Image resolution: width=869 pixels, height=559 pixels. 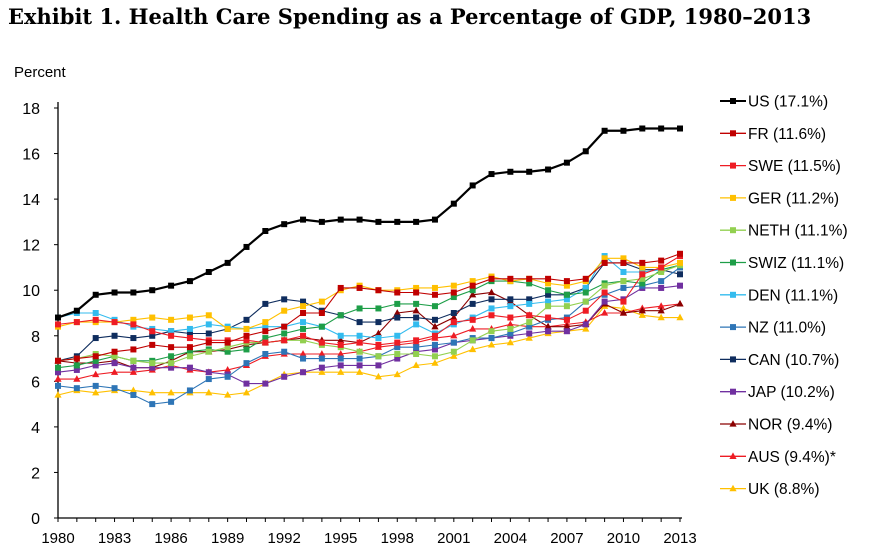 I want to click on legend-item: US (17.1%), so click(x=774, y=102).